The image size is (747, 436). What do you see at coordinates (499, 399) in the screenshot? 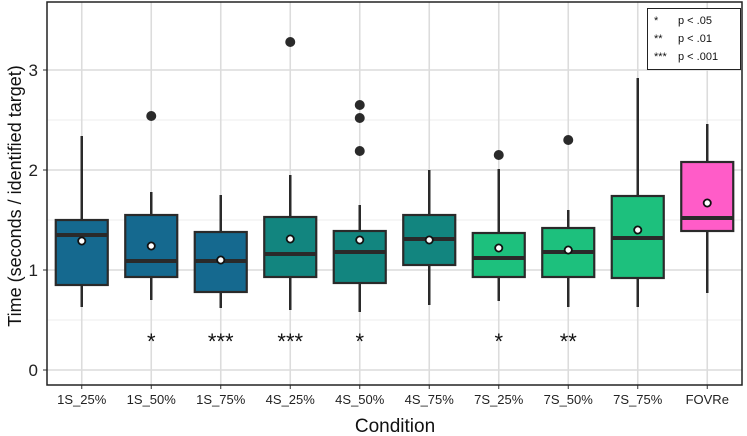
I see `x-tick-label: 7S_25%` at bounding box center [499, 399].